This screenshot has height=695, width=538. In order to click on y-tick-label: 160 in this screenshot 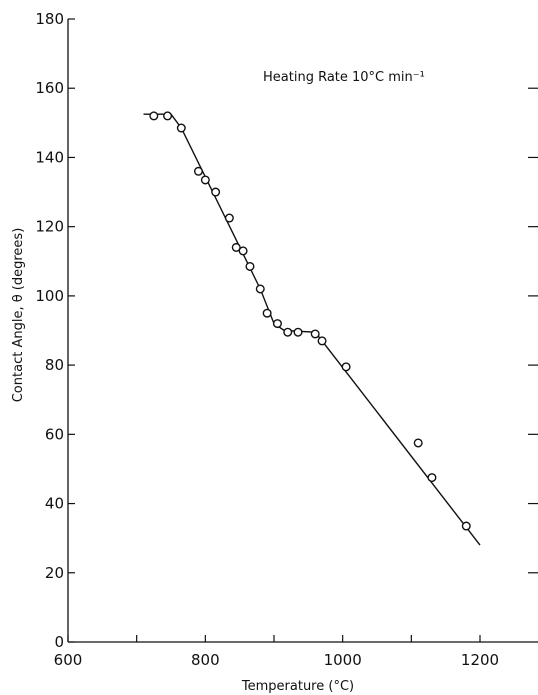, I will do `click(49, 88)`.